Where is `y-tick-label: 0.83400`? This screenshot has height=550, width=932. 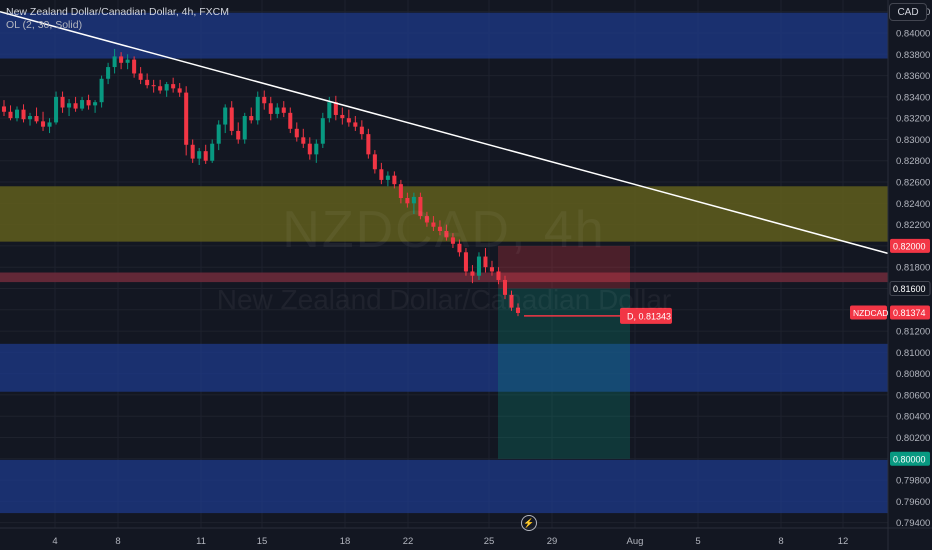
y-tick-label: 0.83400 is located at coordinates (913, 97).